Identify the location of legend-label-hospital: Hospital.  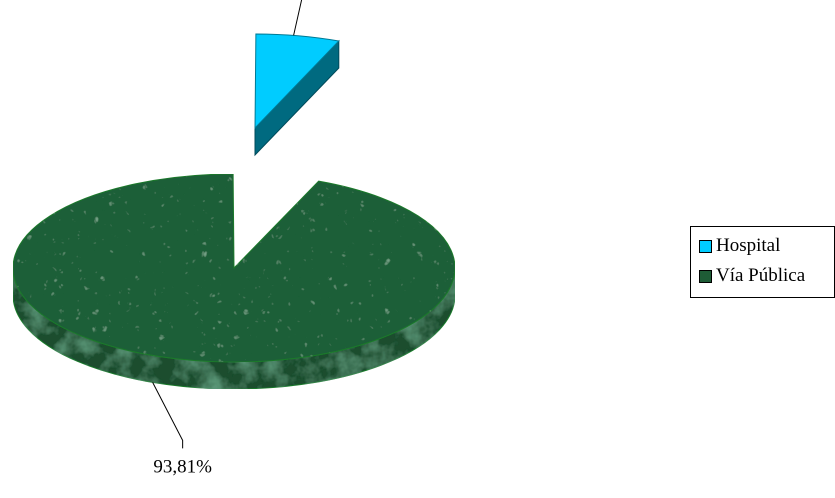
(748, 245).